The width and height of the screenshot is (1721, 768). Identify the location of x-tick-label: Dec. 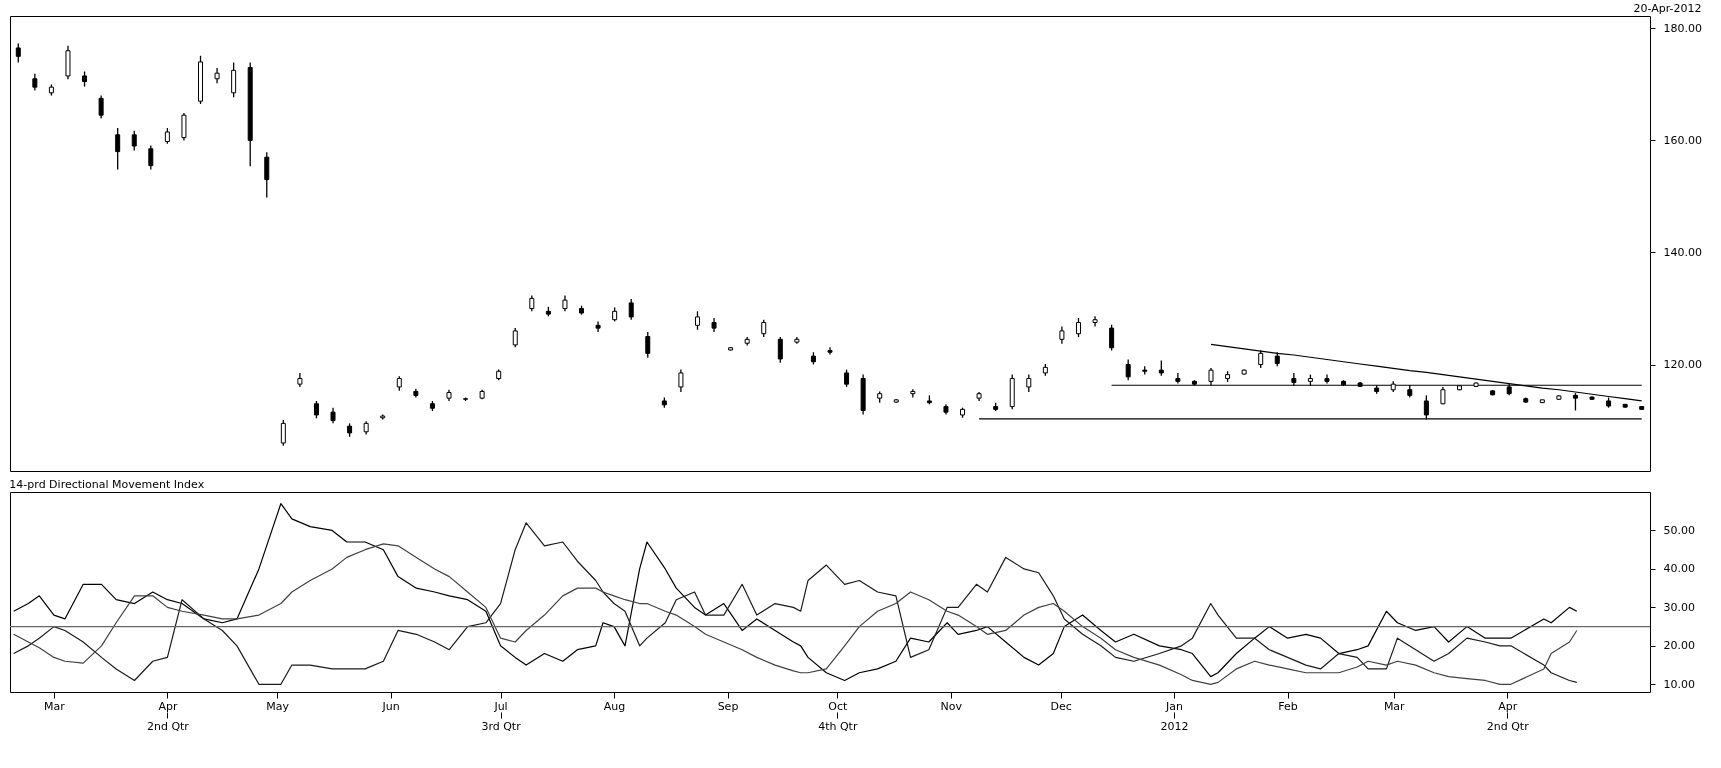
(1061, 706).